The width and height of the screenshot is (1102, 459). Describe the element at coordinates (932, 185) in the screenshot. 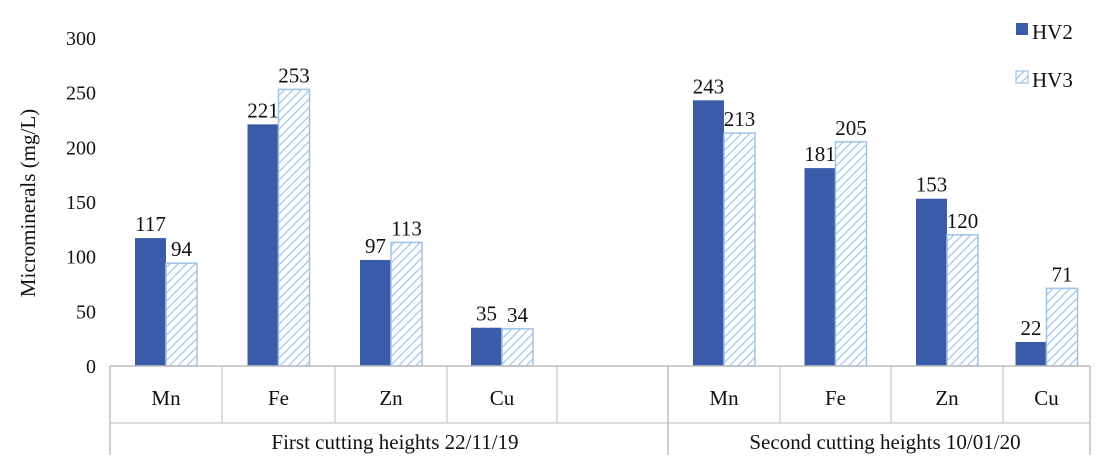

I see `data-label: 153` at that location.